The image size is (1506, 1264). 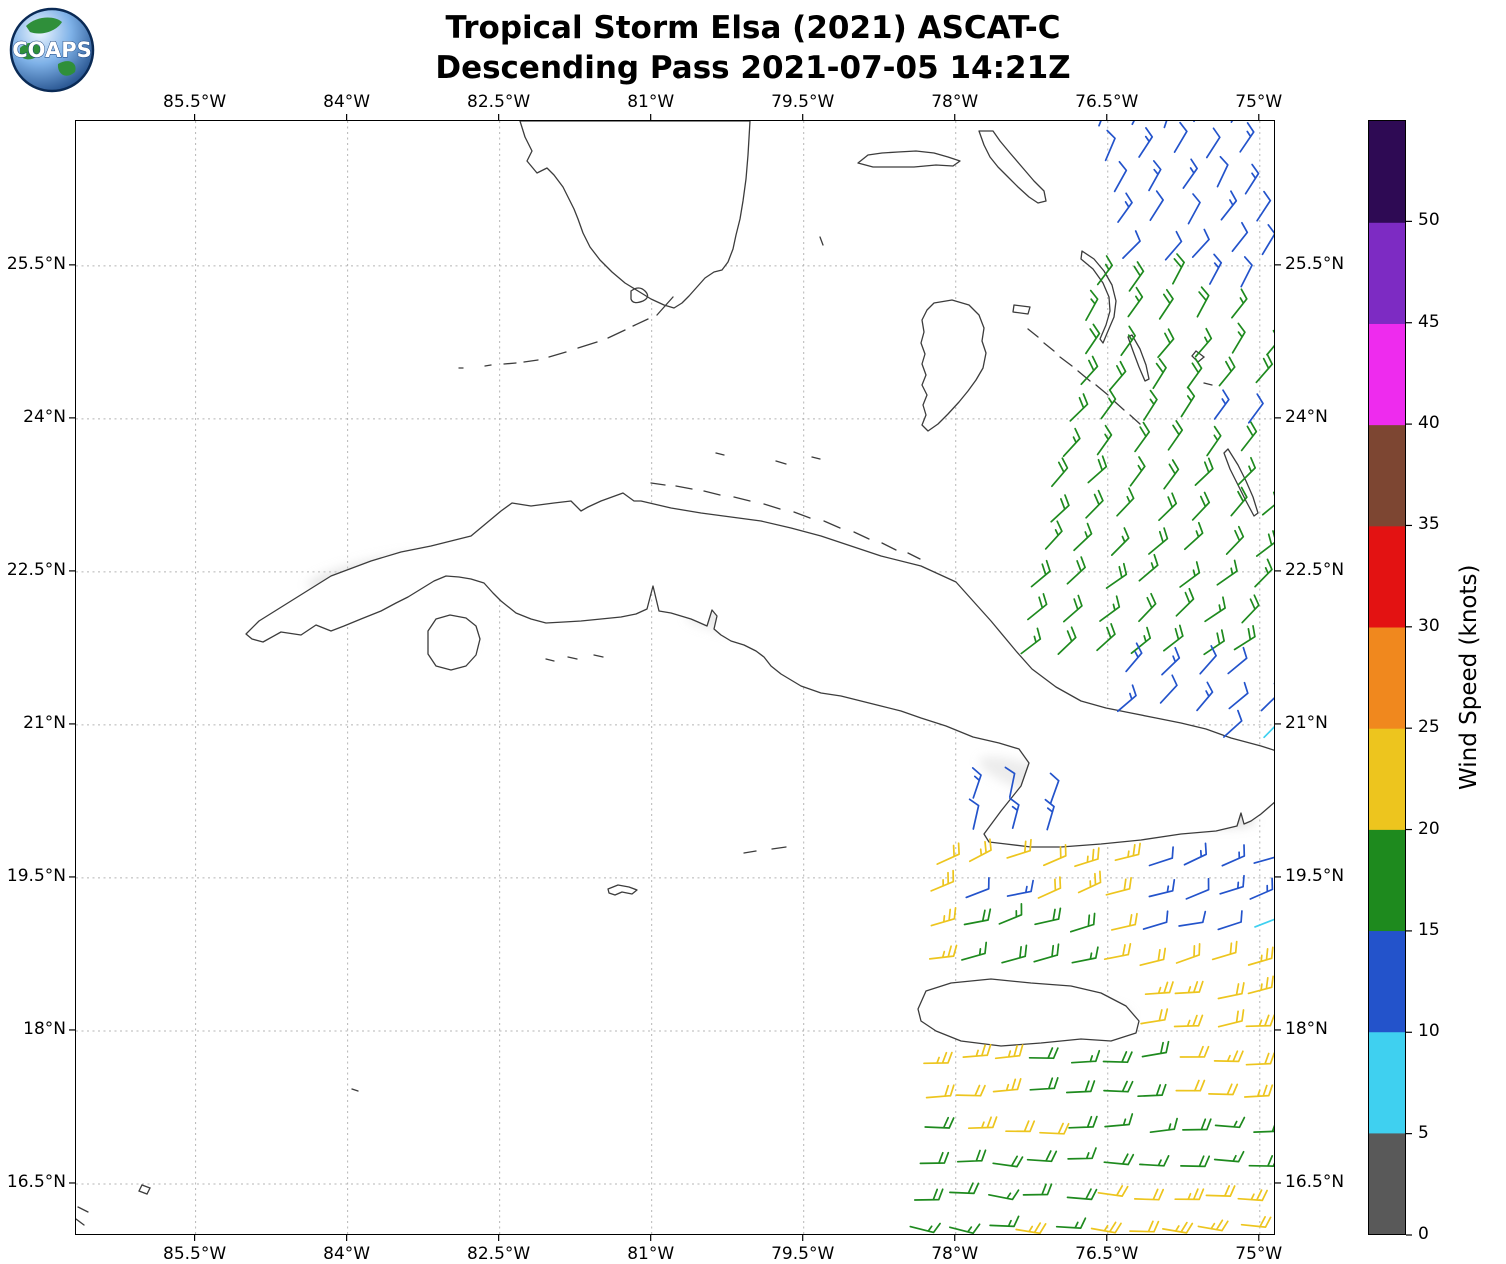 I want to click on coastline-abaco, so click(x=1012, y=167).